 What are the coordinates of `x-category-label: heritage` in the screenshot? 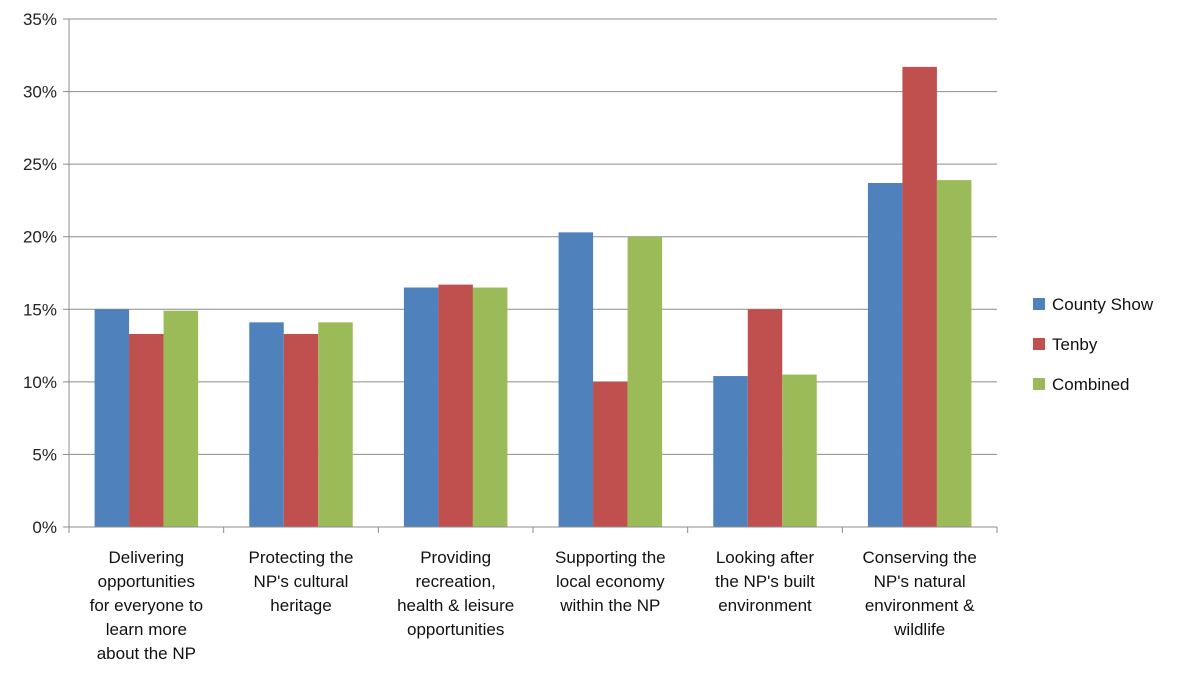 It's located at (300, 605).